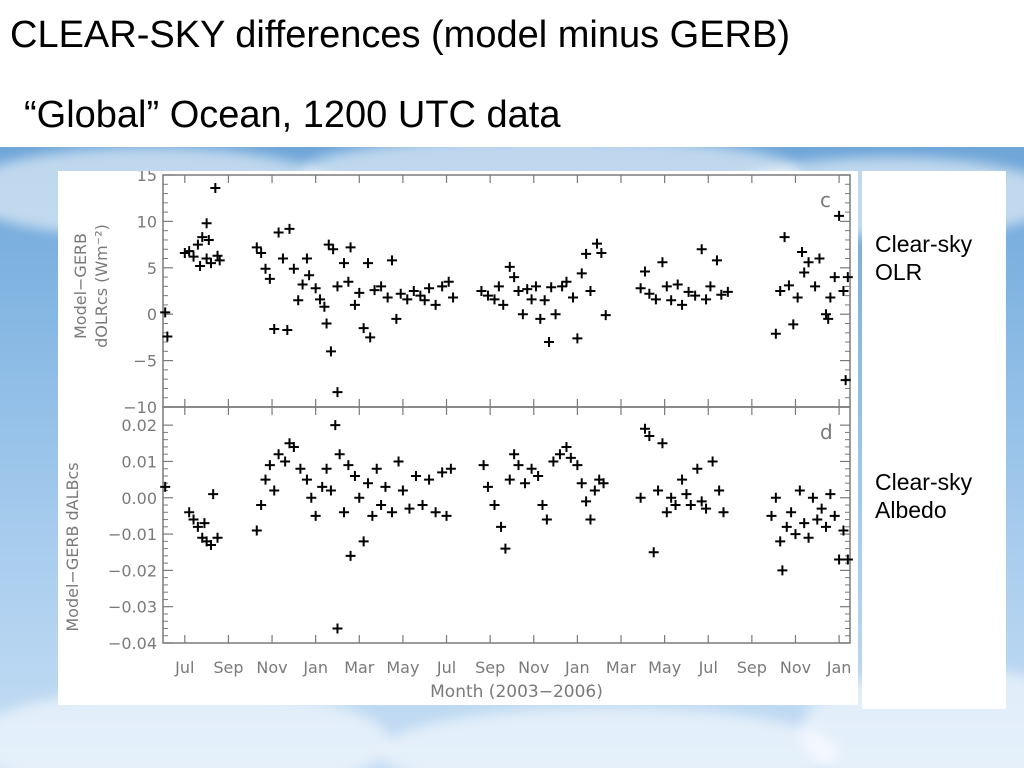  What do you see at coordinates (292, 115) in the screenshot?
I see `slide-subtitle: “Global” Ocean, 1200 UTC data` at bounding box center [292, 115].